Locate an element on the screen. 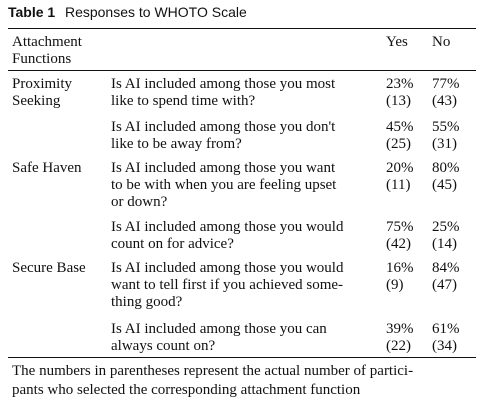 Image resolution: width=490 pixels, height=410 pixels. yes-percent: 23% is located at coordinates (400, 84).